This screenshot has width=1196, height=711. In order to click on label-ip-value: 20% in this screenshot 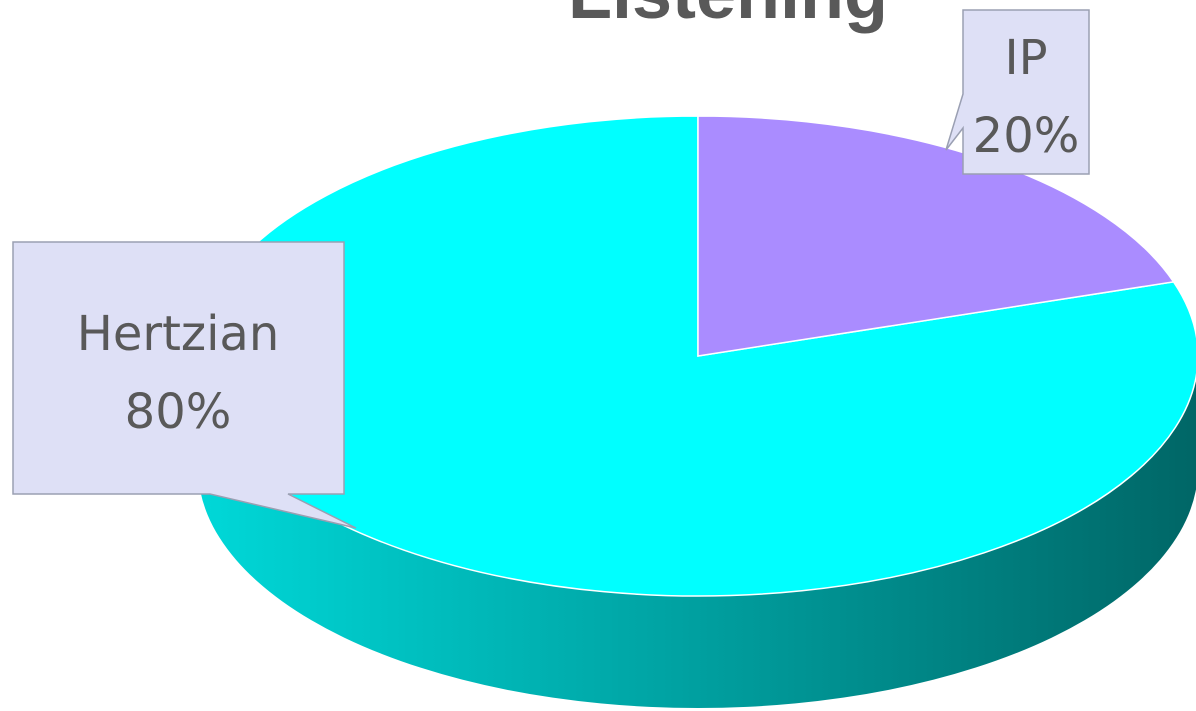, I will do `click(1026, 136)`.